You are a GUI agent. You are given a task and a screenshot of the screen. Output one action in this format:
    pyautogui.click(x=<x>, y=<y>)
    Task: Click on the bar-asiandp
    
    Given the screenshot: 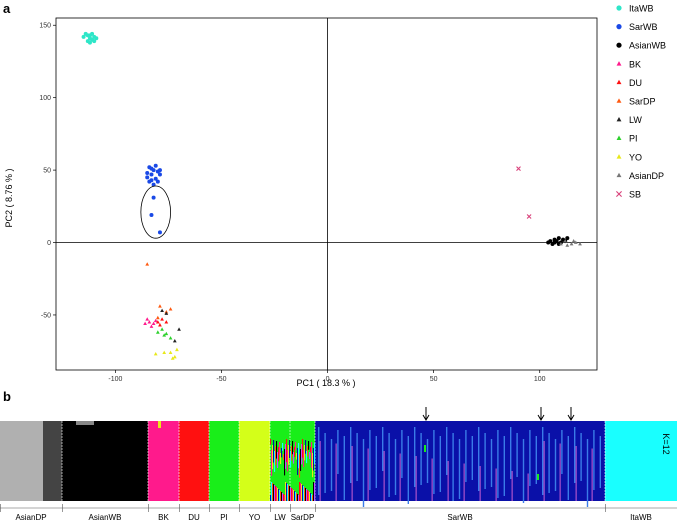 What is the action you would take?
    pyautogui.click(x=21, y=461)
    